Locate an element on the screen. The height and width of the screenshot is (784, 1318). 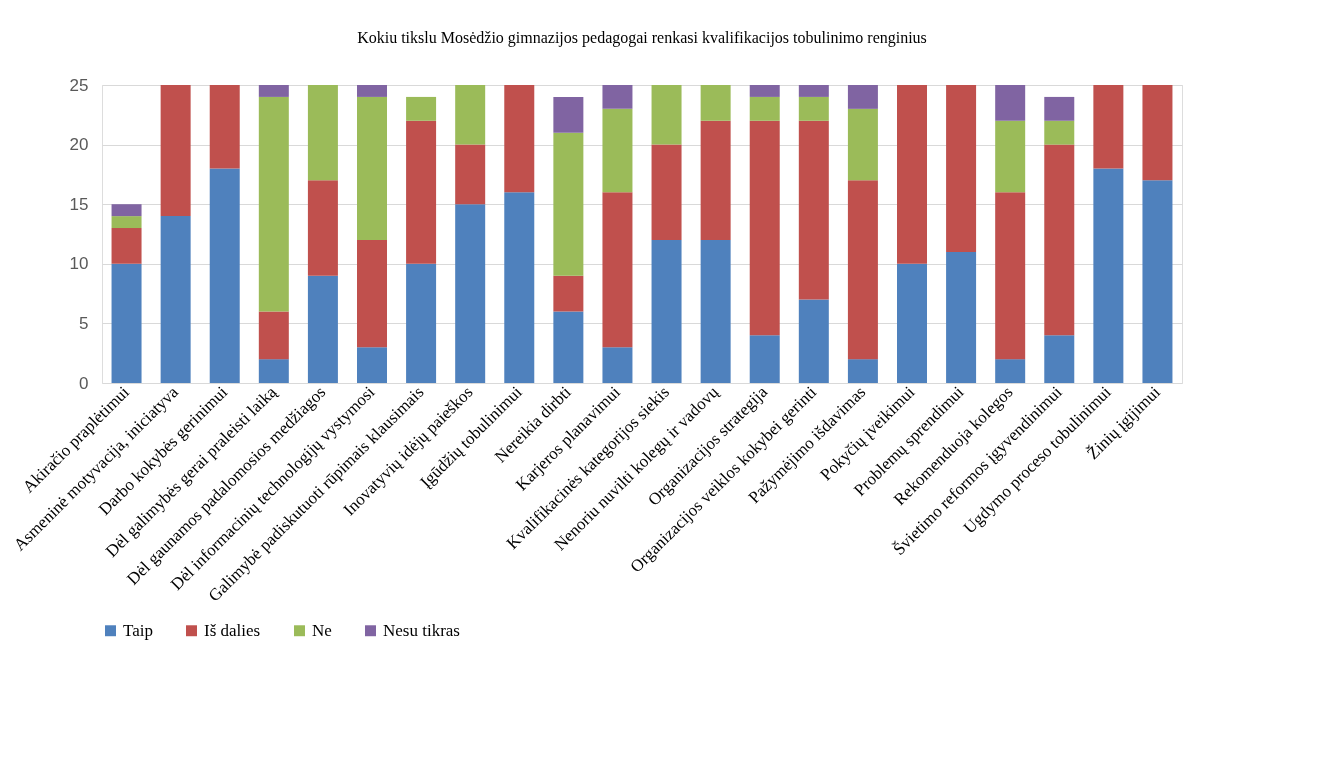
legend-label: Iš dalies is located at coordinates (232, 630).